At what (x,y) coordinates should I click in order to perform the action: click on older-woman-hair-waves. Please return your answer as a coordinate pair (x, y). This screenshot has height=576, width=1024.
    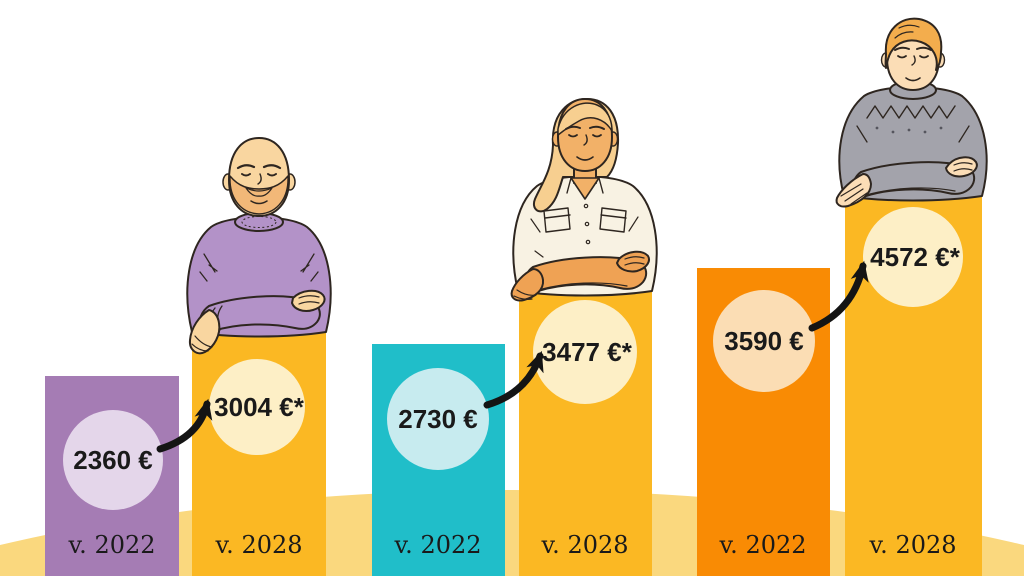
    Looking at the image, I should click on (907, 31).